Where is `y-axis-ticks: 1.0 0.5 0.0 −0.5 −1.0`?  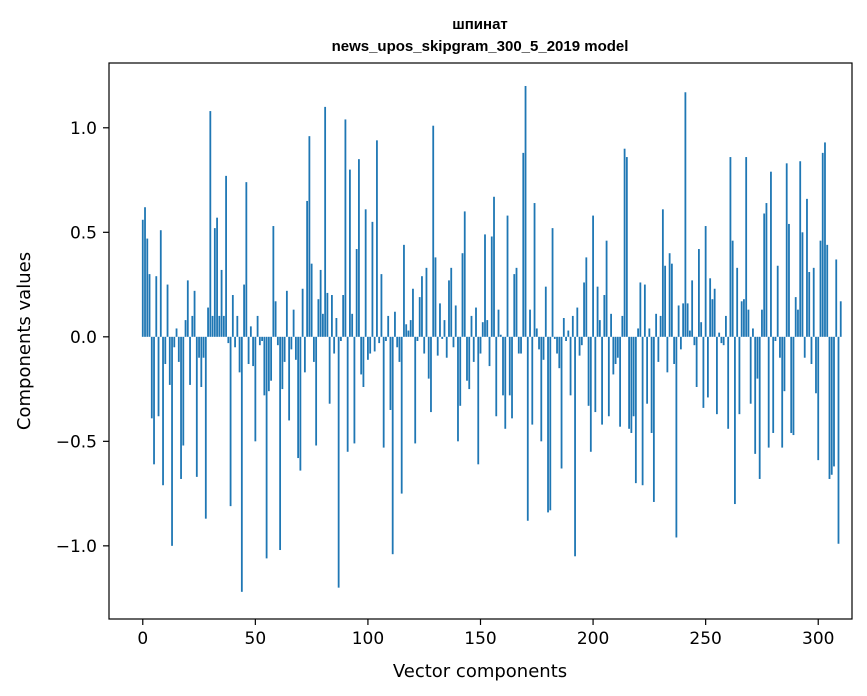
y-axis-ticks: 1.0 0.5 0.0 −0.5 −1.0 is located at coordinates (82, 338).